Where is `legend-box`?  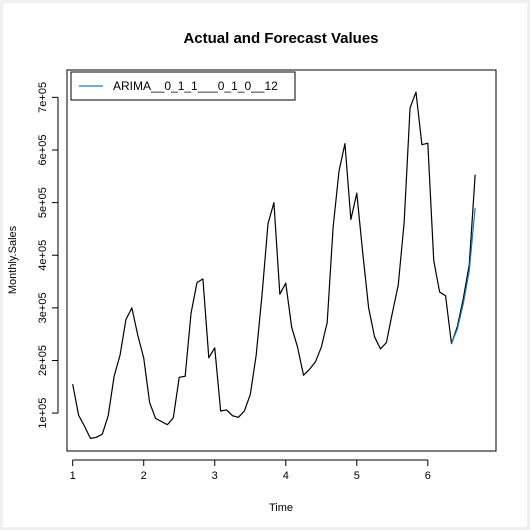 legend-box is located at coordinates (183, 86).